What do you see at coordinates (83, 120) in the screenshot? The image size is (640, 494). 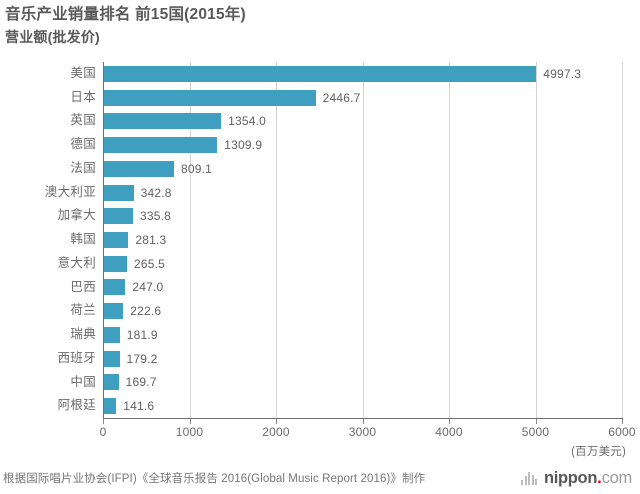 I see `category-label: 英国` at bounding box center [83, 120].